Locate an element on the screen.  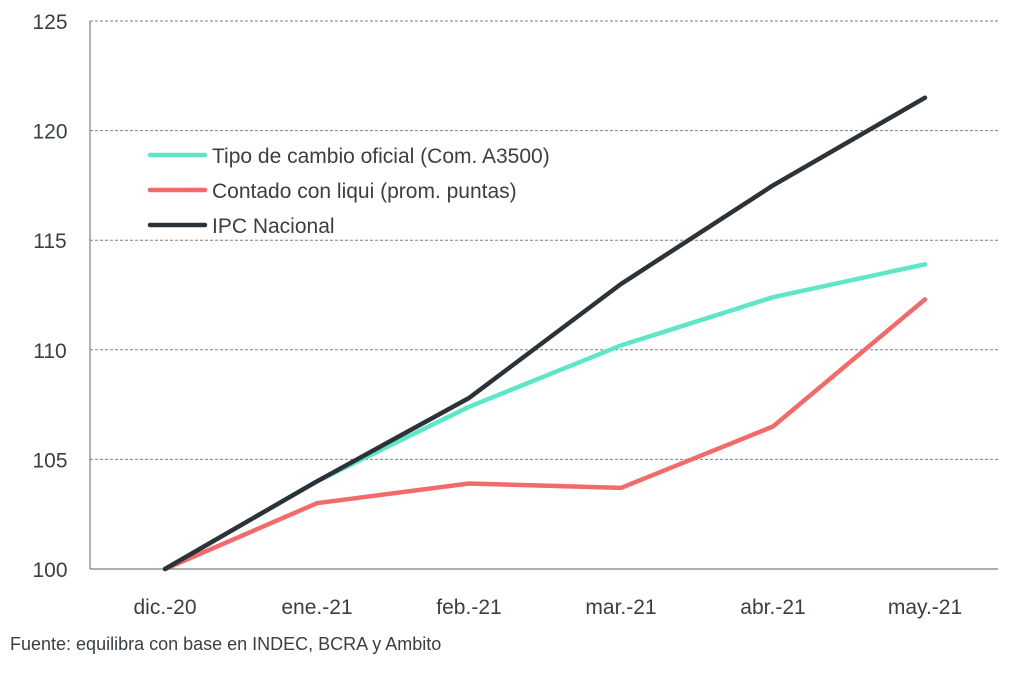
y-tick-labels: 100 105 110 115 120 125 is located at coordinates (49, 296).